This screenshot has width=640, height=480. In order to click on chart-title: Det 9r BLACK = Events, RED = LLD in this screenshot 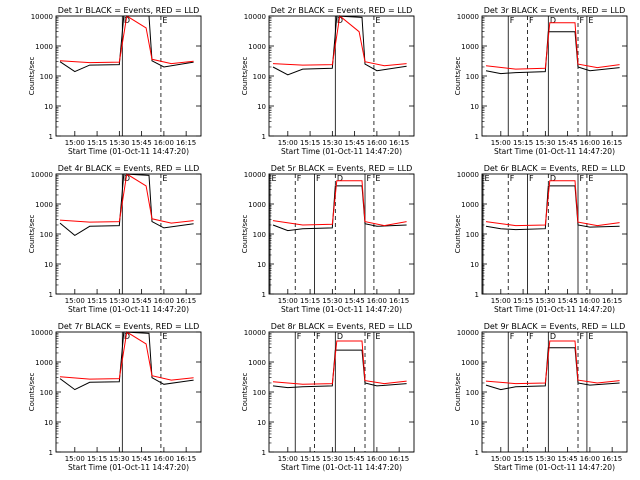, I will do `click(555, 326)`.